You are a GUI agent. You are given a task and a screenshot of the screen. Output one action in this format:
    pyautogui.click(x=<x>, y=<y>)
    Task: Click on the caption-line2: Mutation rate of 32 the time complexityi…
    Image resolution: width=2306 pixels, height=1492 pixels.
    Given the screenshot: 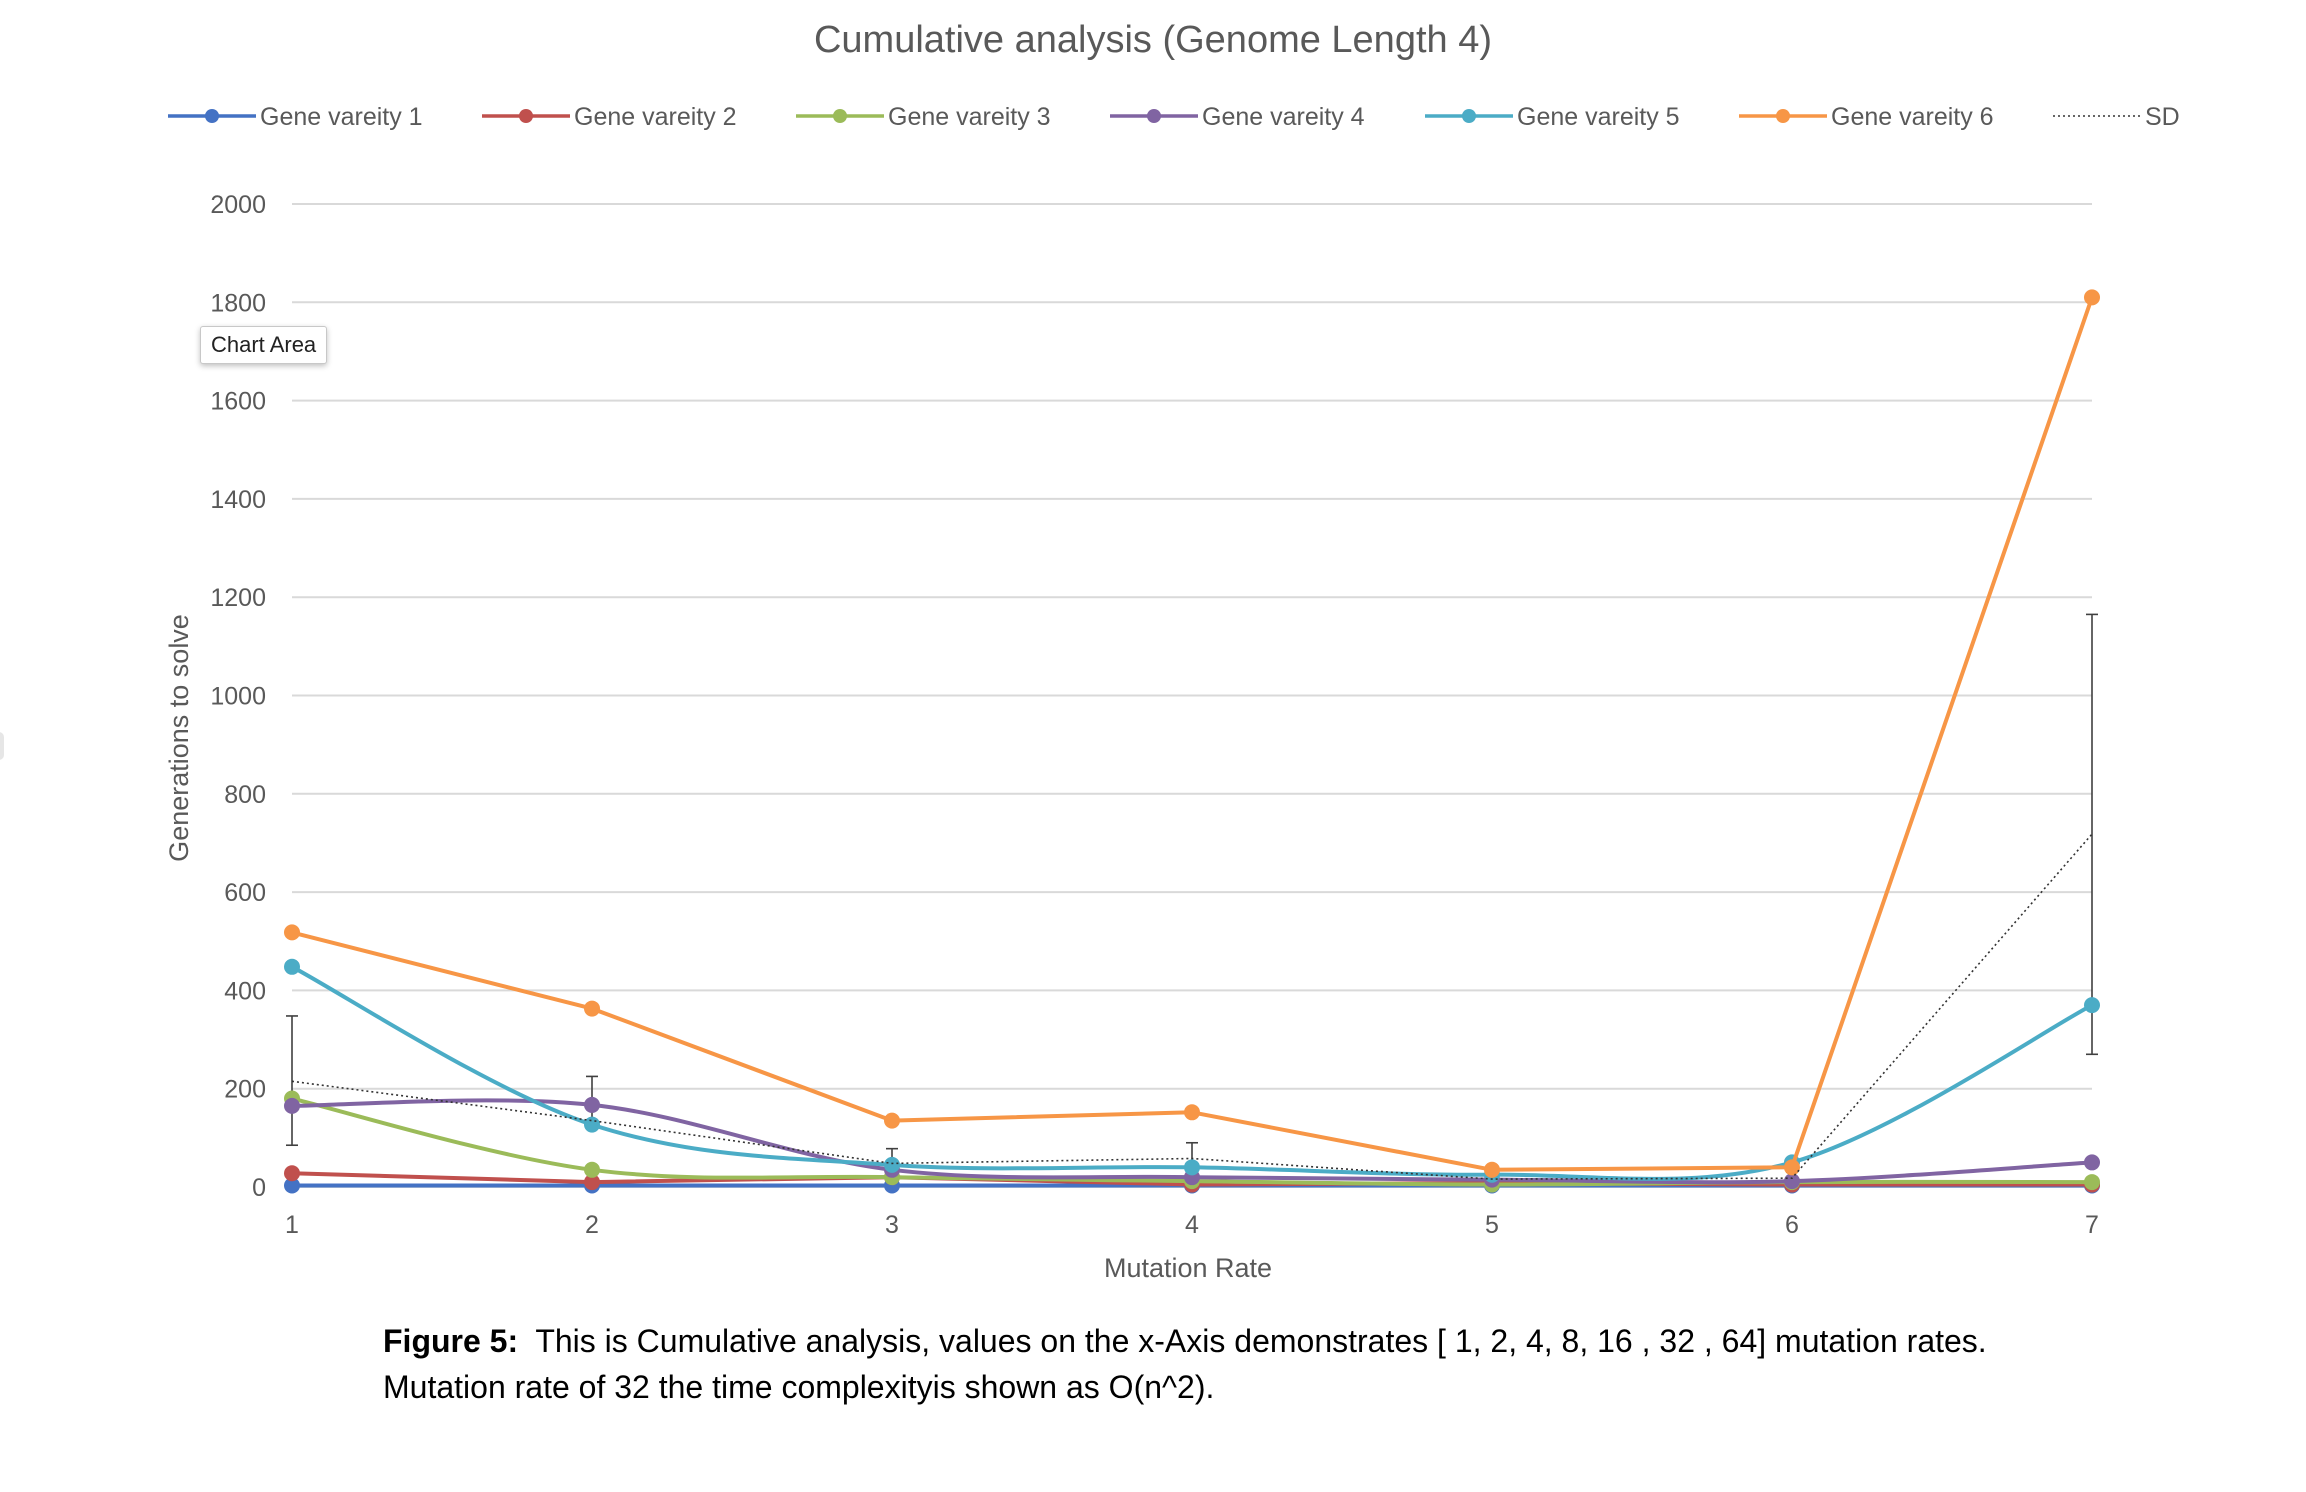 What is the action you would take?
    pyautogui.click(x=799, y=1387)
    